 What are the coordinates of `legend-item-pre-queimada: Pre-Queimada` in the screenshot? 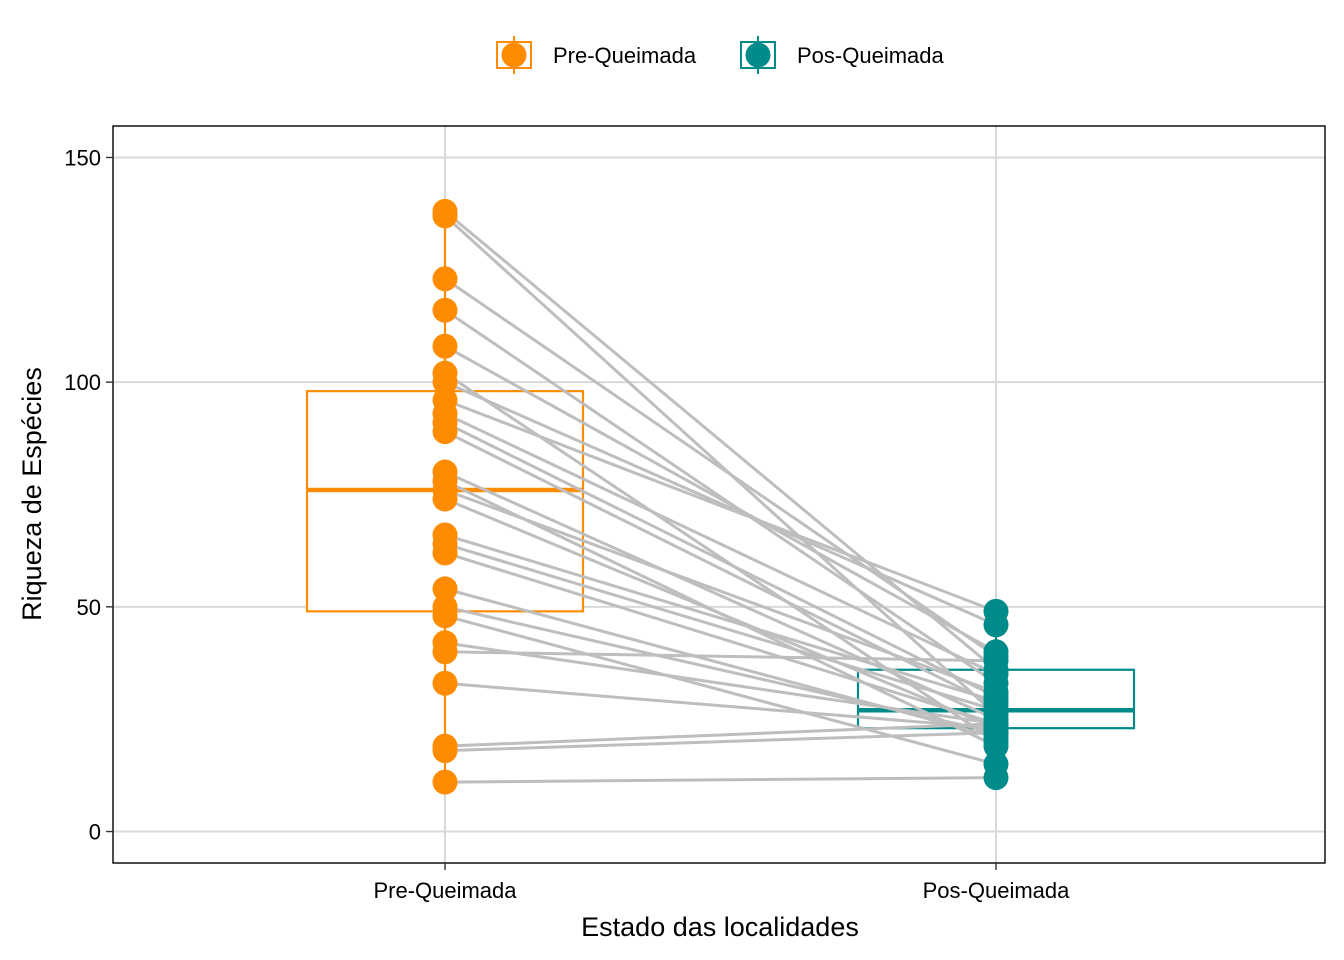 It's located at (596, 55).